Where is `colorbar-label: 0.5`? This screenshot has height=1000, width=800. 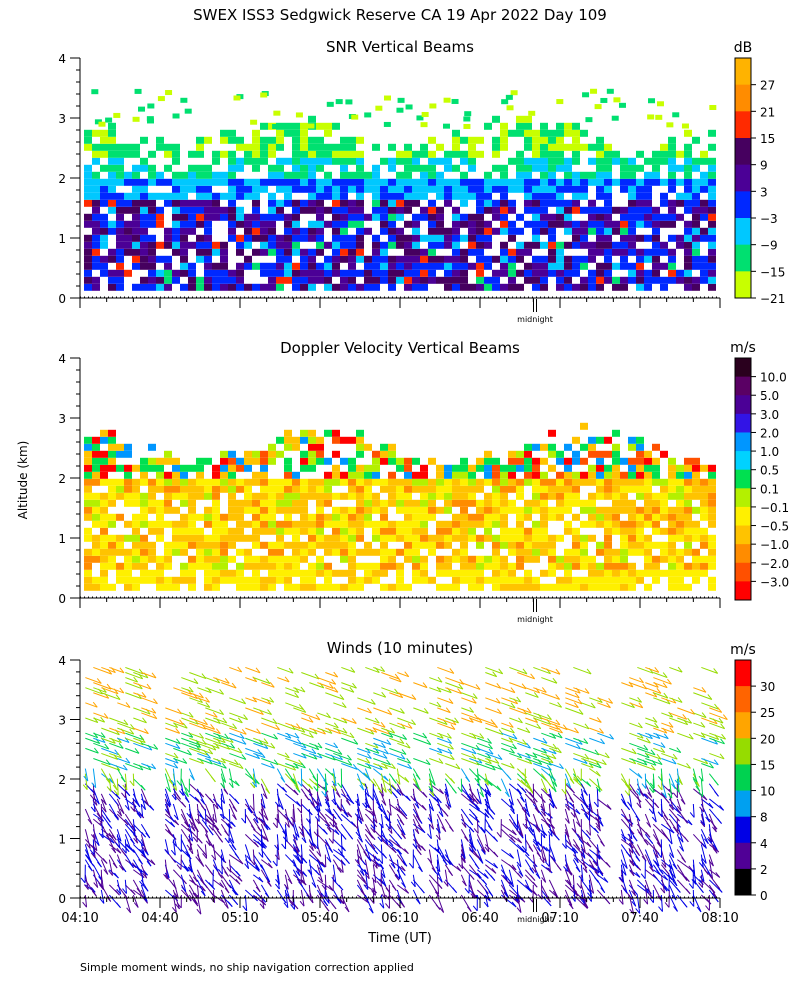
colorbar-label: 0.5 is located at coordinates (769, 471).